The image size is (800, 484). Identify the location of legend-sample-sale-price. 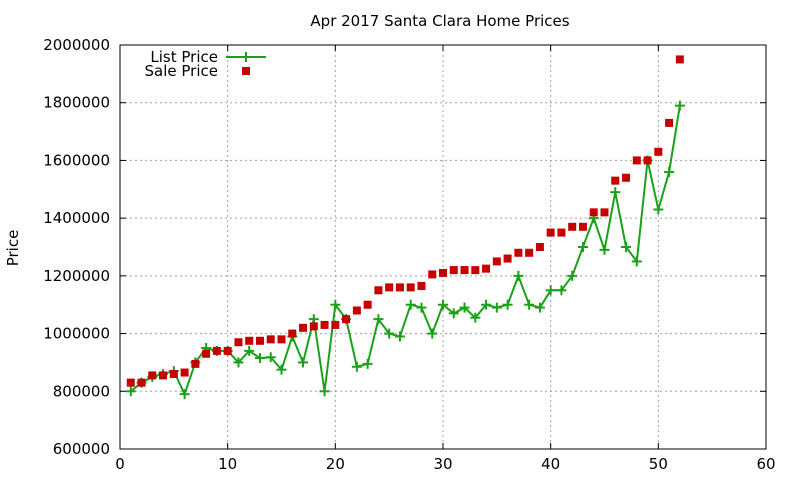
(246, 71).